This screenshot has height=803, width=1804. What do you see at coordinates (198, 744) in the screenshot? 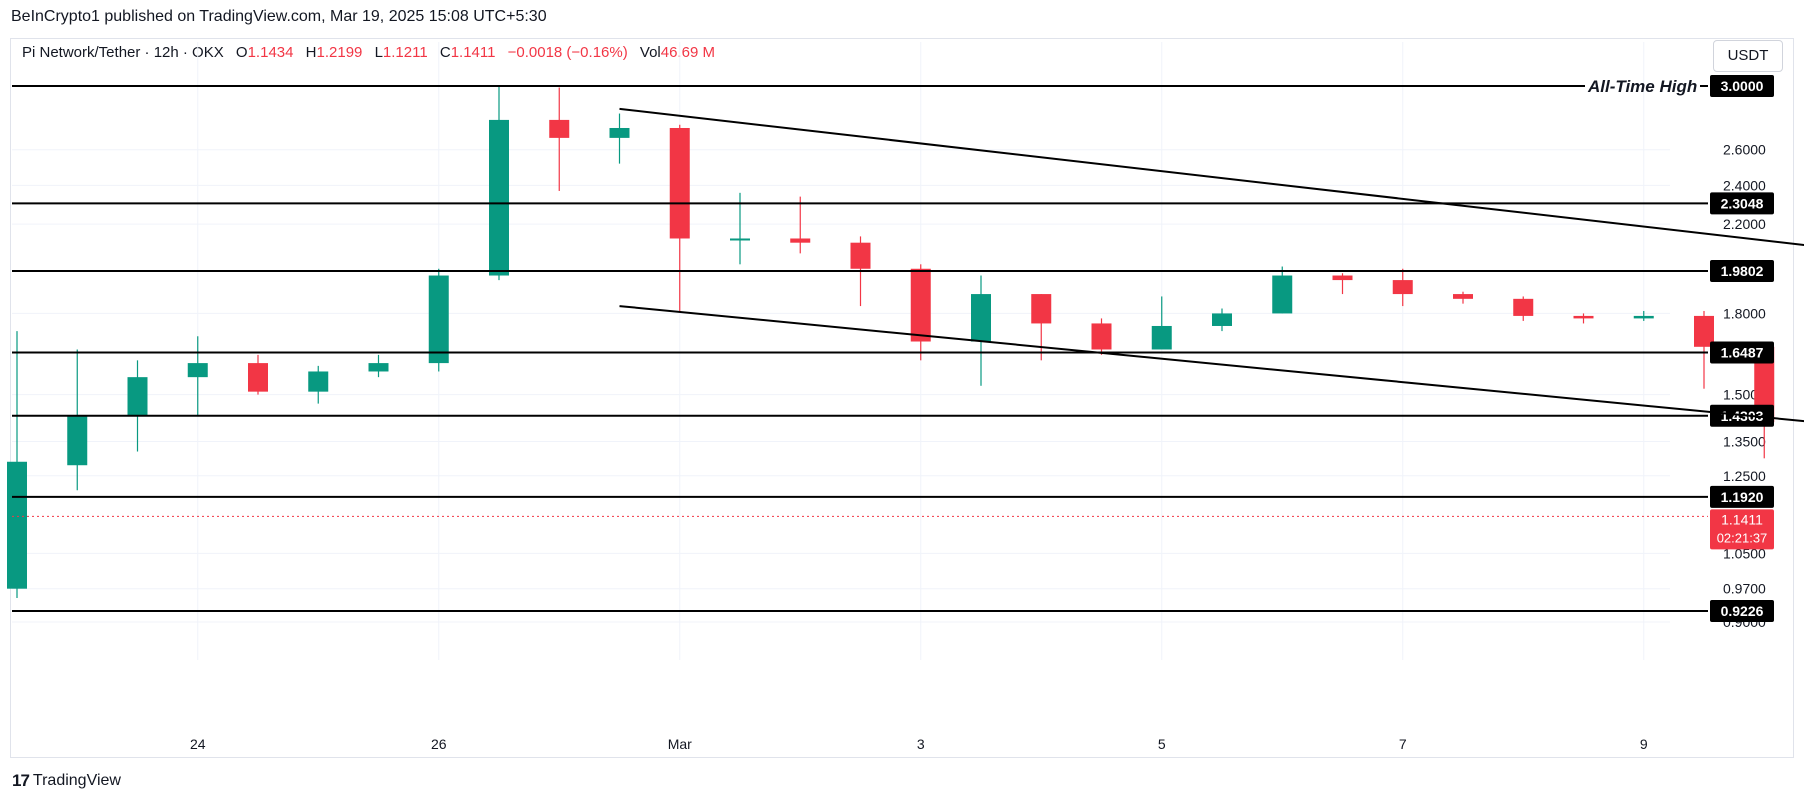
I see `time-tick-label: 24` at bounding box center [198, 744].